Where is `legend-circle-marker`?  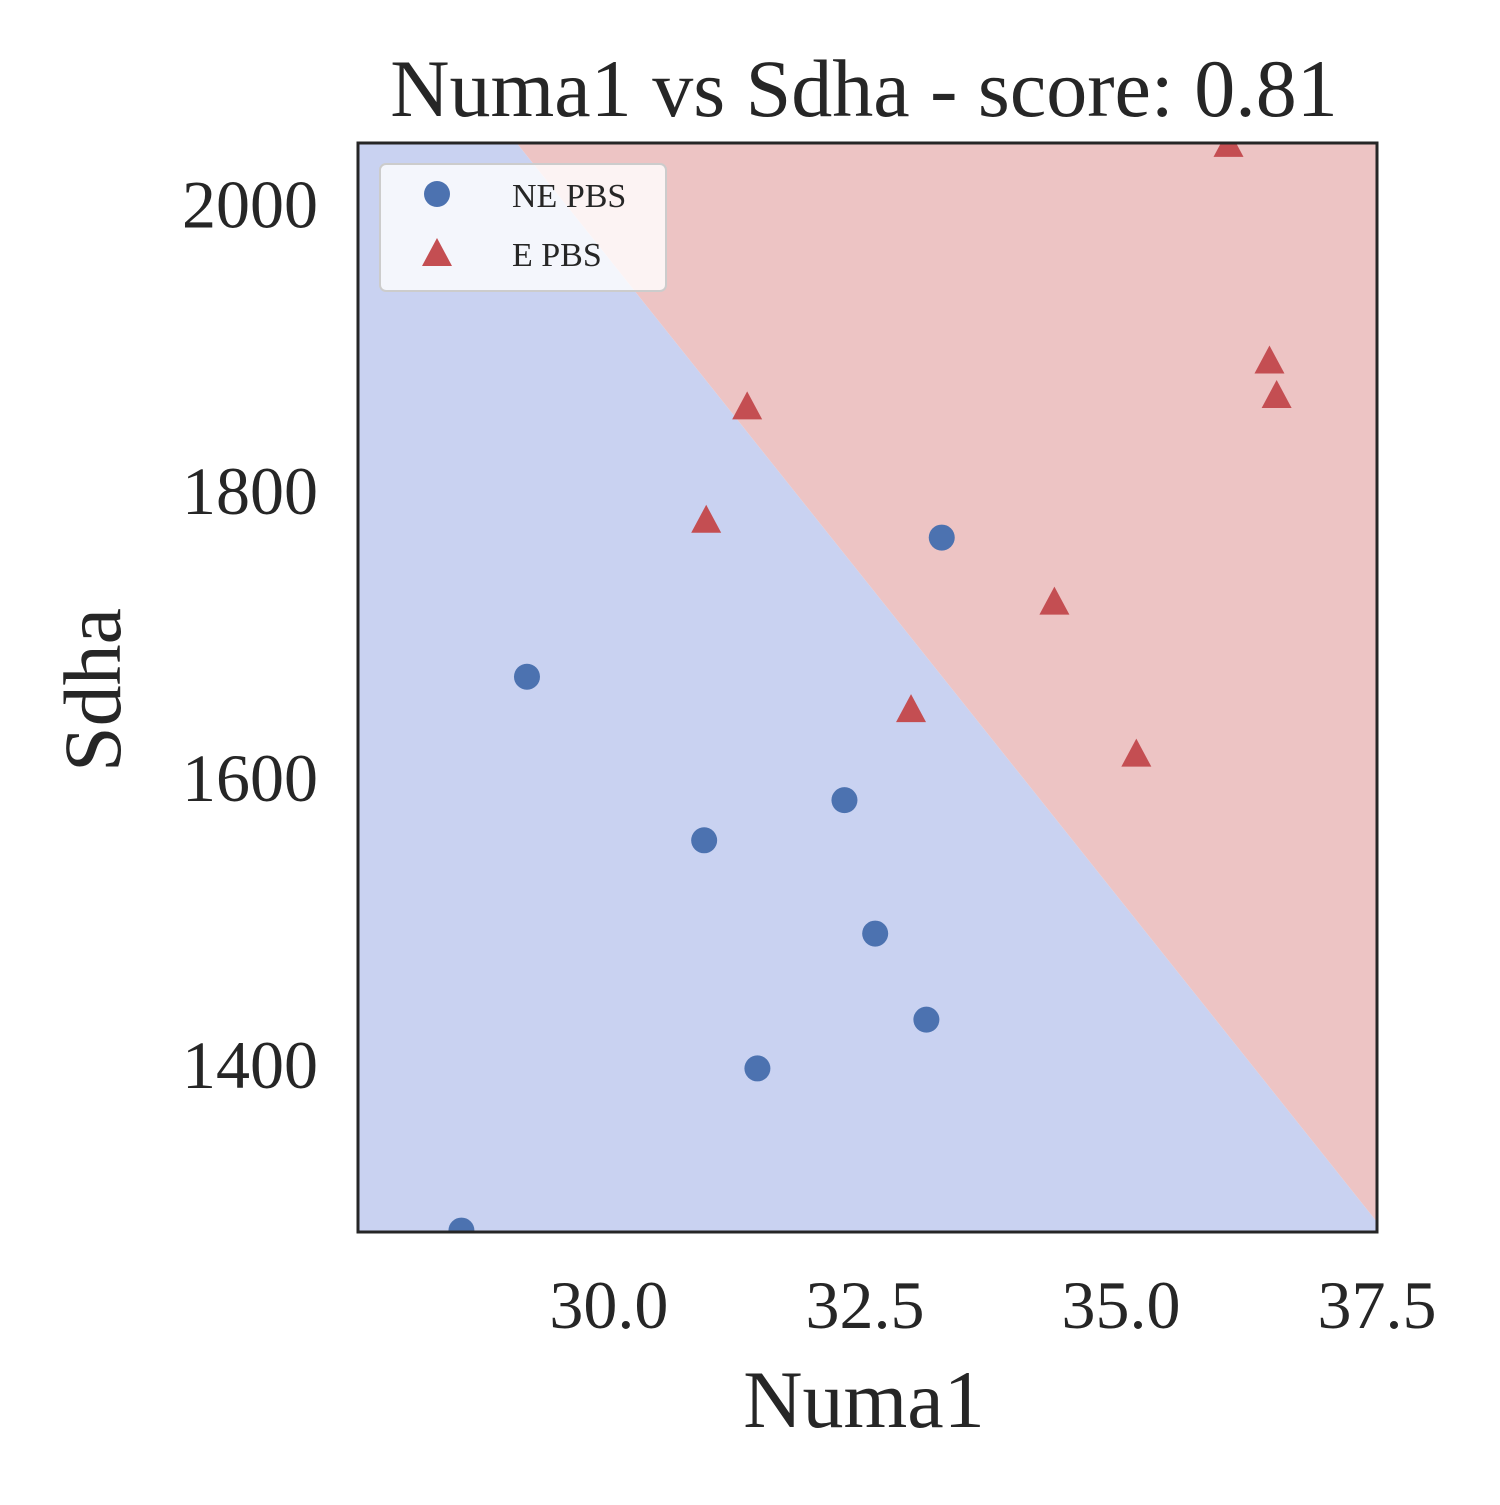 legend-circle-marker is located at coordinates (437, 194).